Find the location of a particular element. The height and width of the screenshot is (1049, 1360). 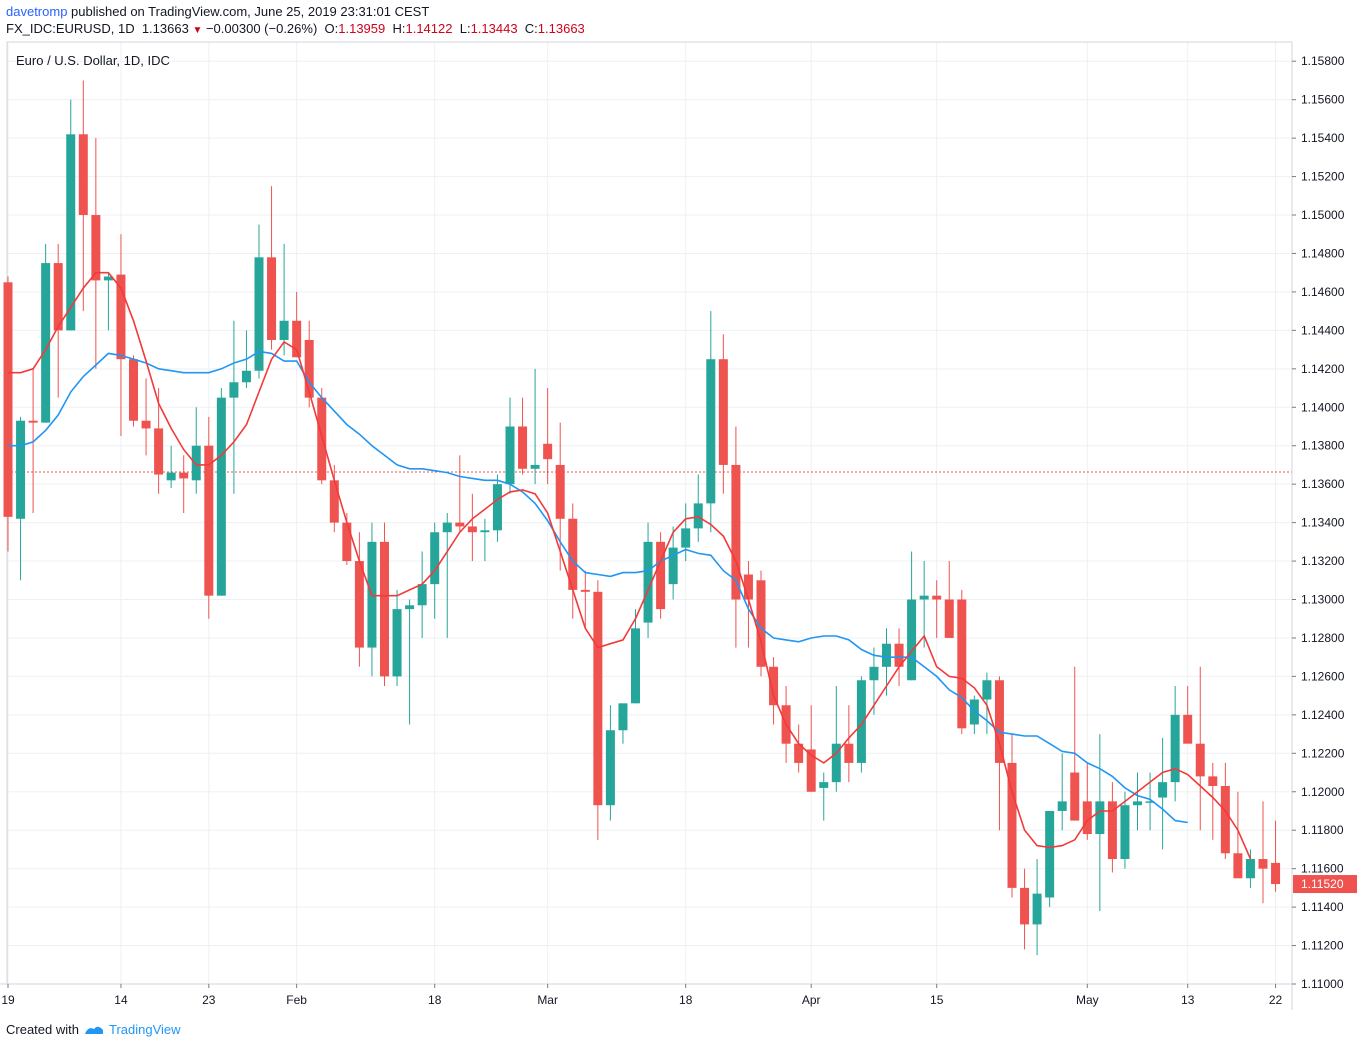

y-tick-label: 1.11000 is located at coordinates (1322, 984).